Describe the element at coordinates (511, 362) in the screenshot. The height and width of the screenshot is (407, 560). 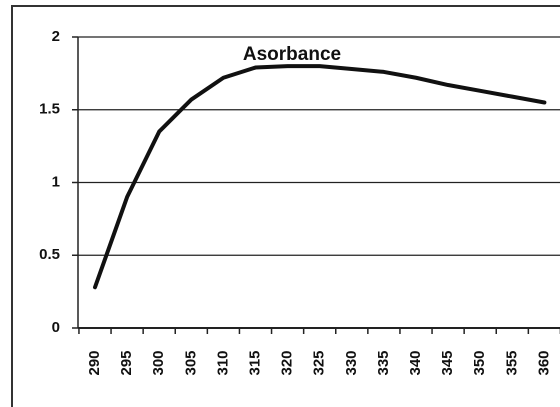
I see `x-tick-label: 355` at that location.